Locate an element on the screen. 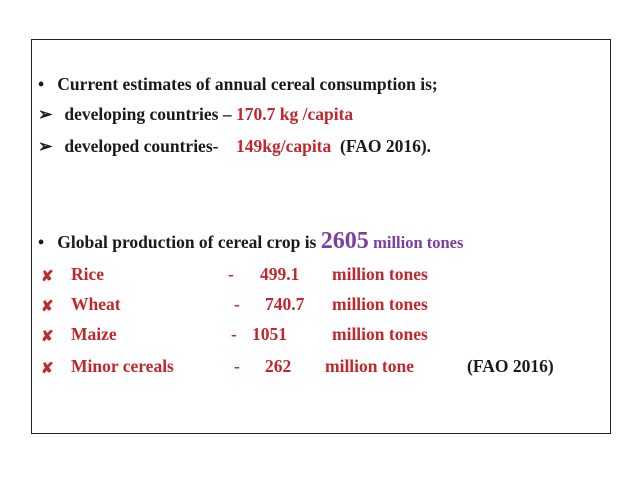 This screenshot has height=479, width=638. developed-ref: (FAO 2016). is located at coordinates (386, 146).